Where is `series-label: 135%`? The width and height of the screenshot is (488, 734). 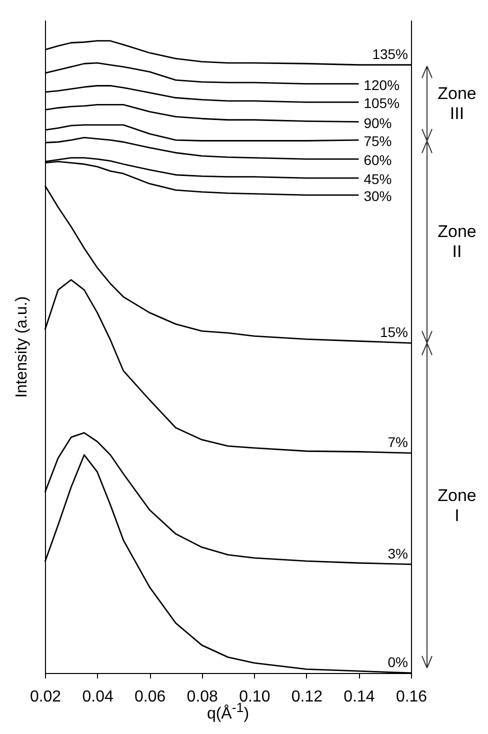
series-label: 135% is located at coordinates (390, 54).